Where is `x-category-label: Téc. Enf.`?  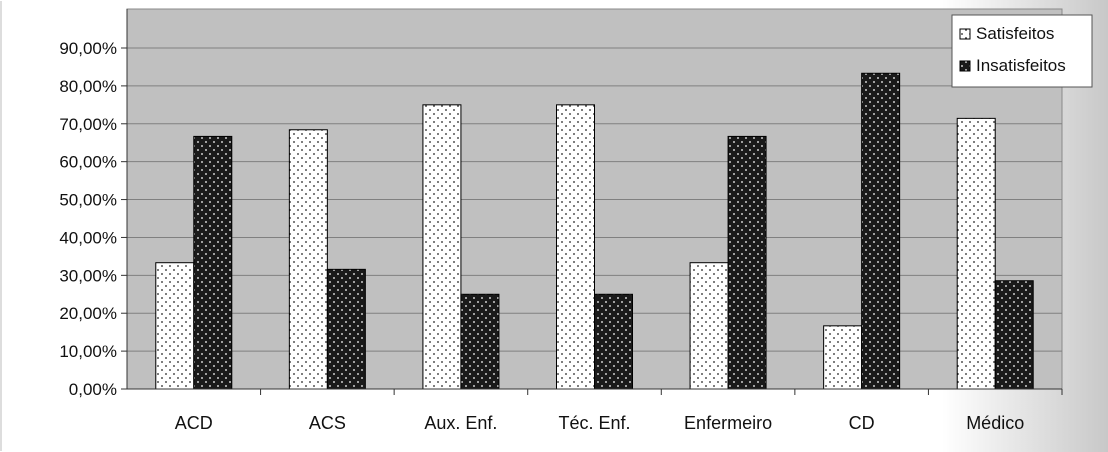 x-category-label: Téc. Enf. is located at coordinates (594, 423).